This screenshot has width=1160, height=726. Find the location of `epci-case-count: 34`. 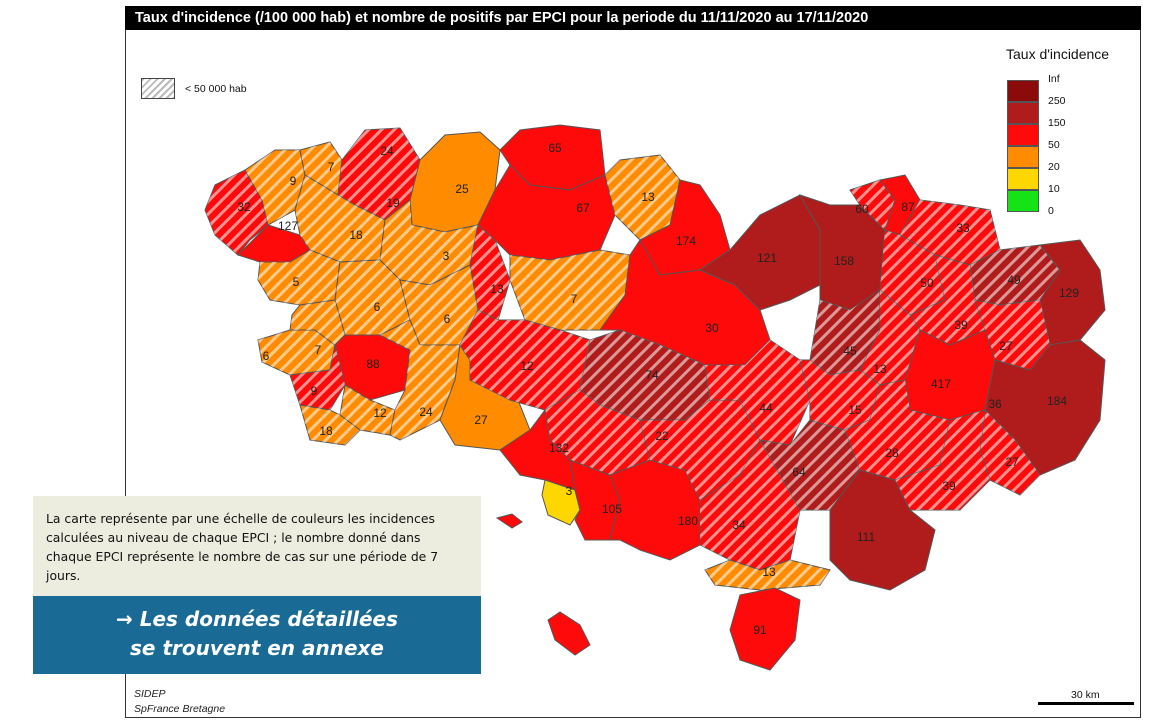

epci-case-count: 34 is located at coordinates (739, 525).